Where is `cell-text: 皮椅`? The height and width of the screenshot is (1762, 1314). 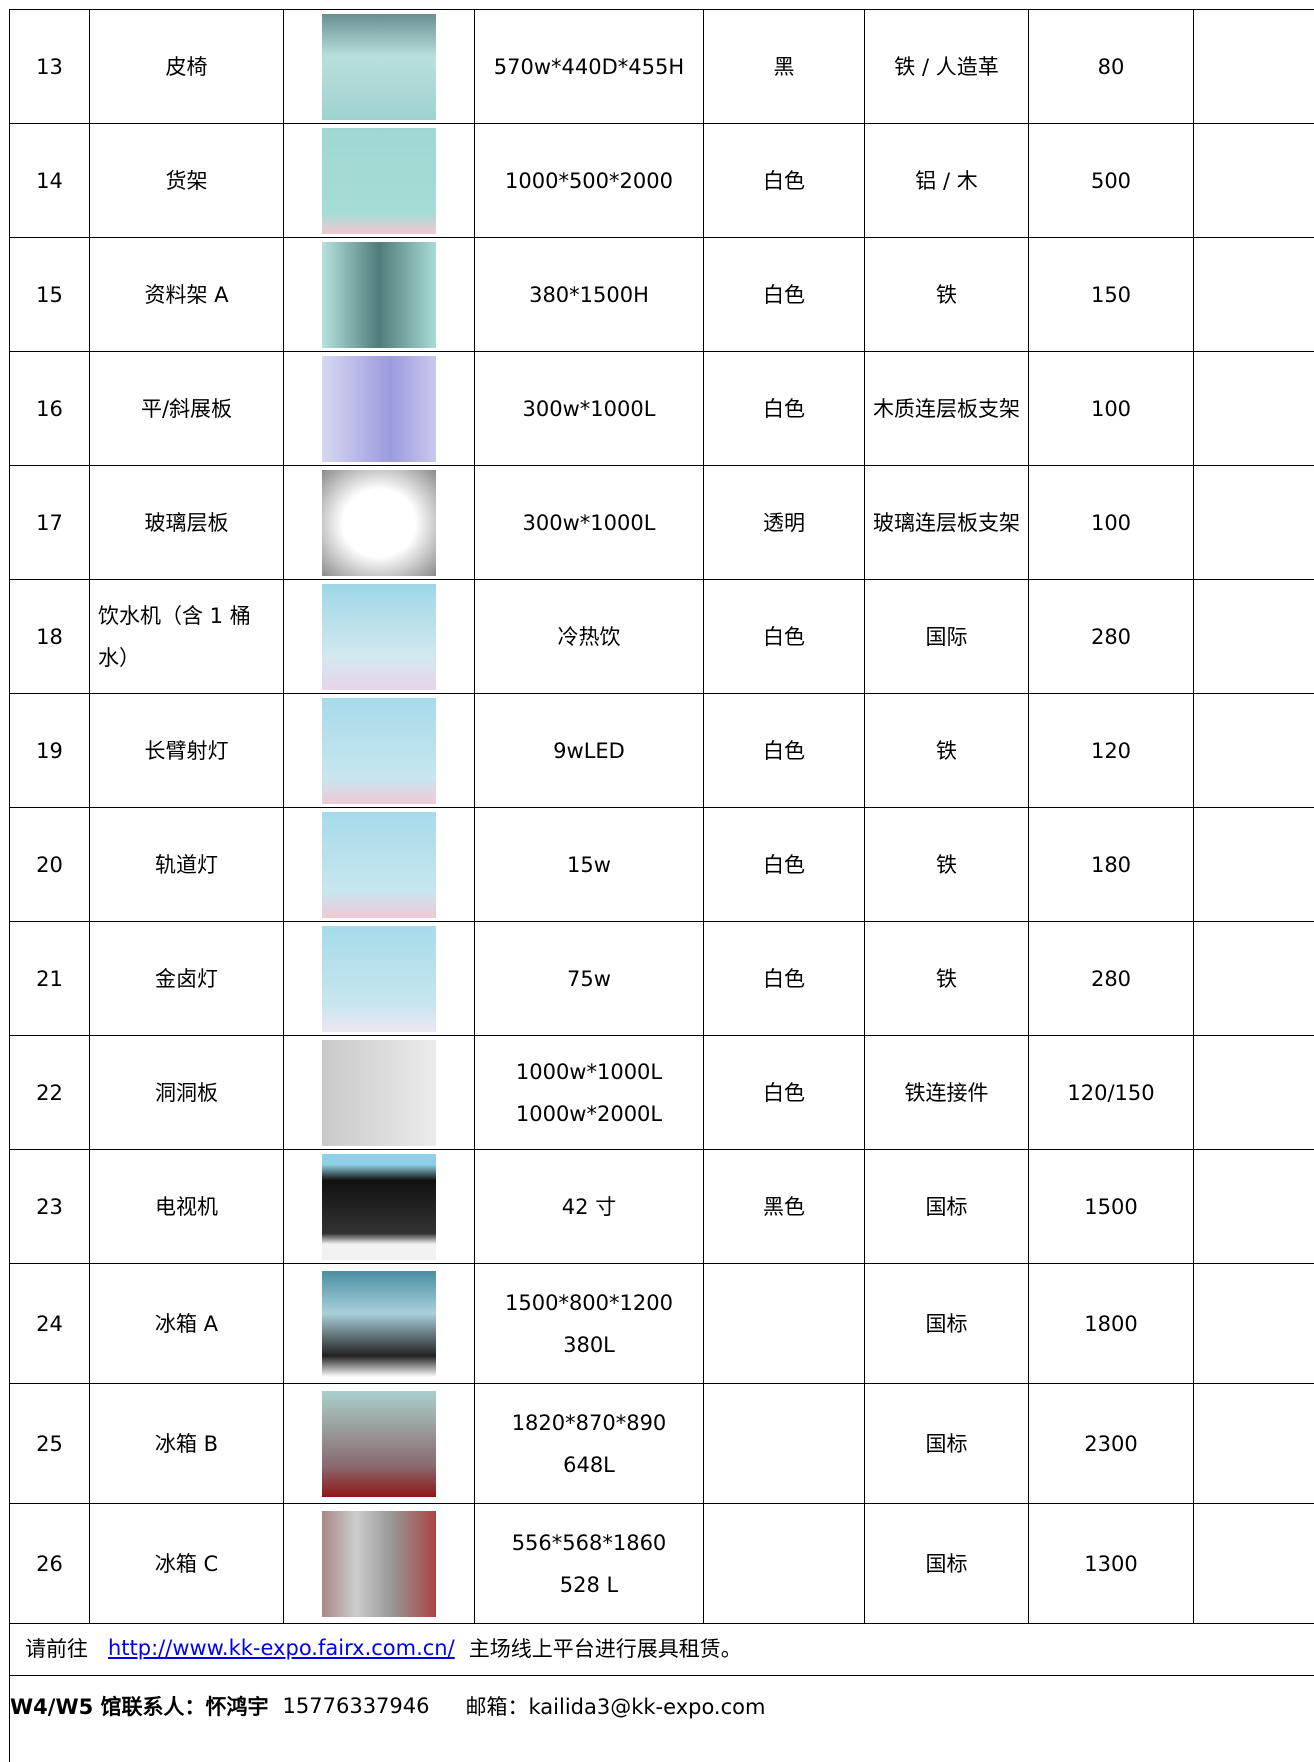
cell-text: 皮椅 is located at coordinates (186, 66).